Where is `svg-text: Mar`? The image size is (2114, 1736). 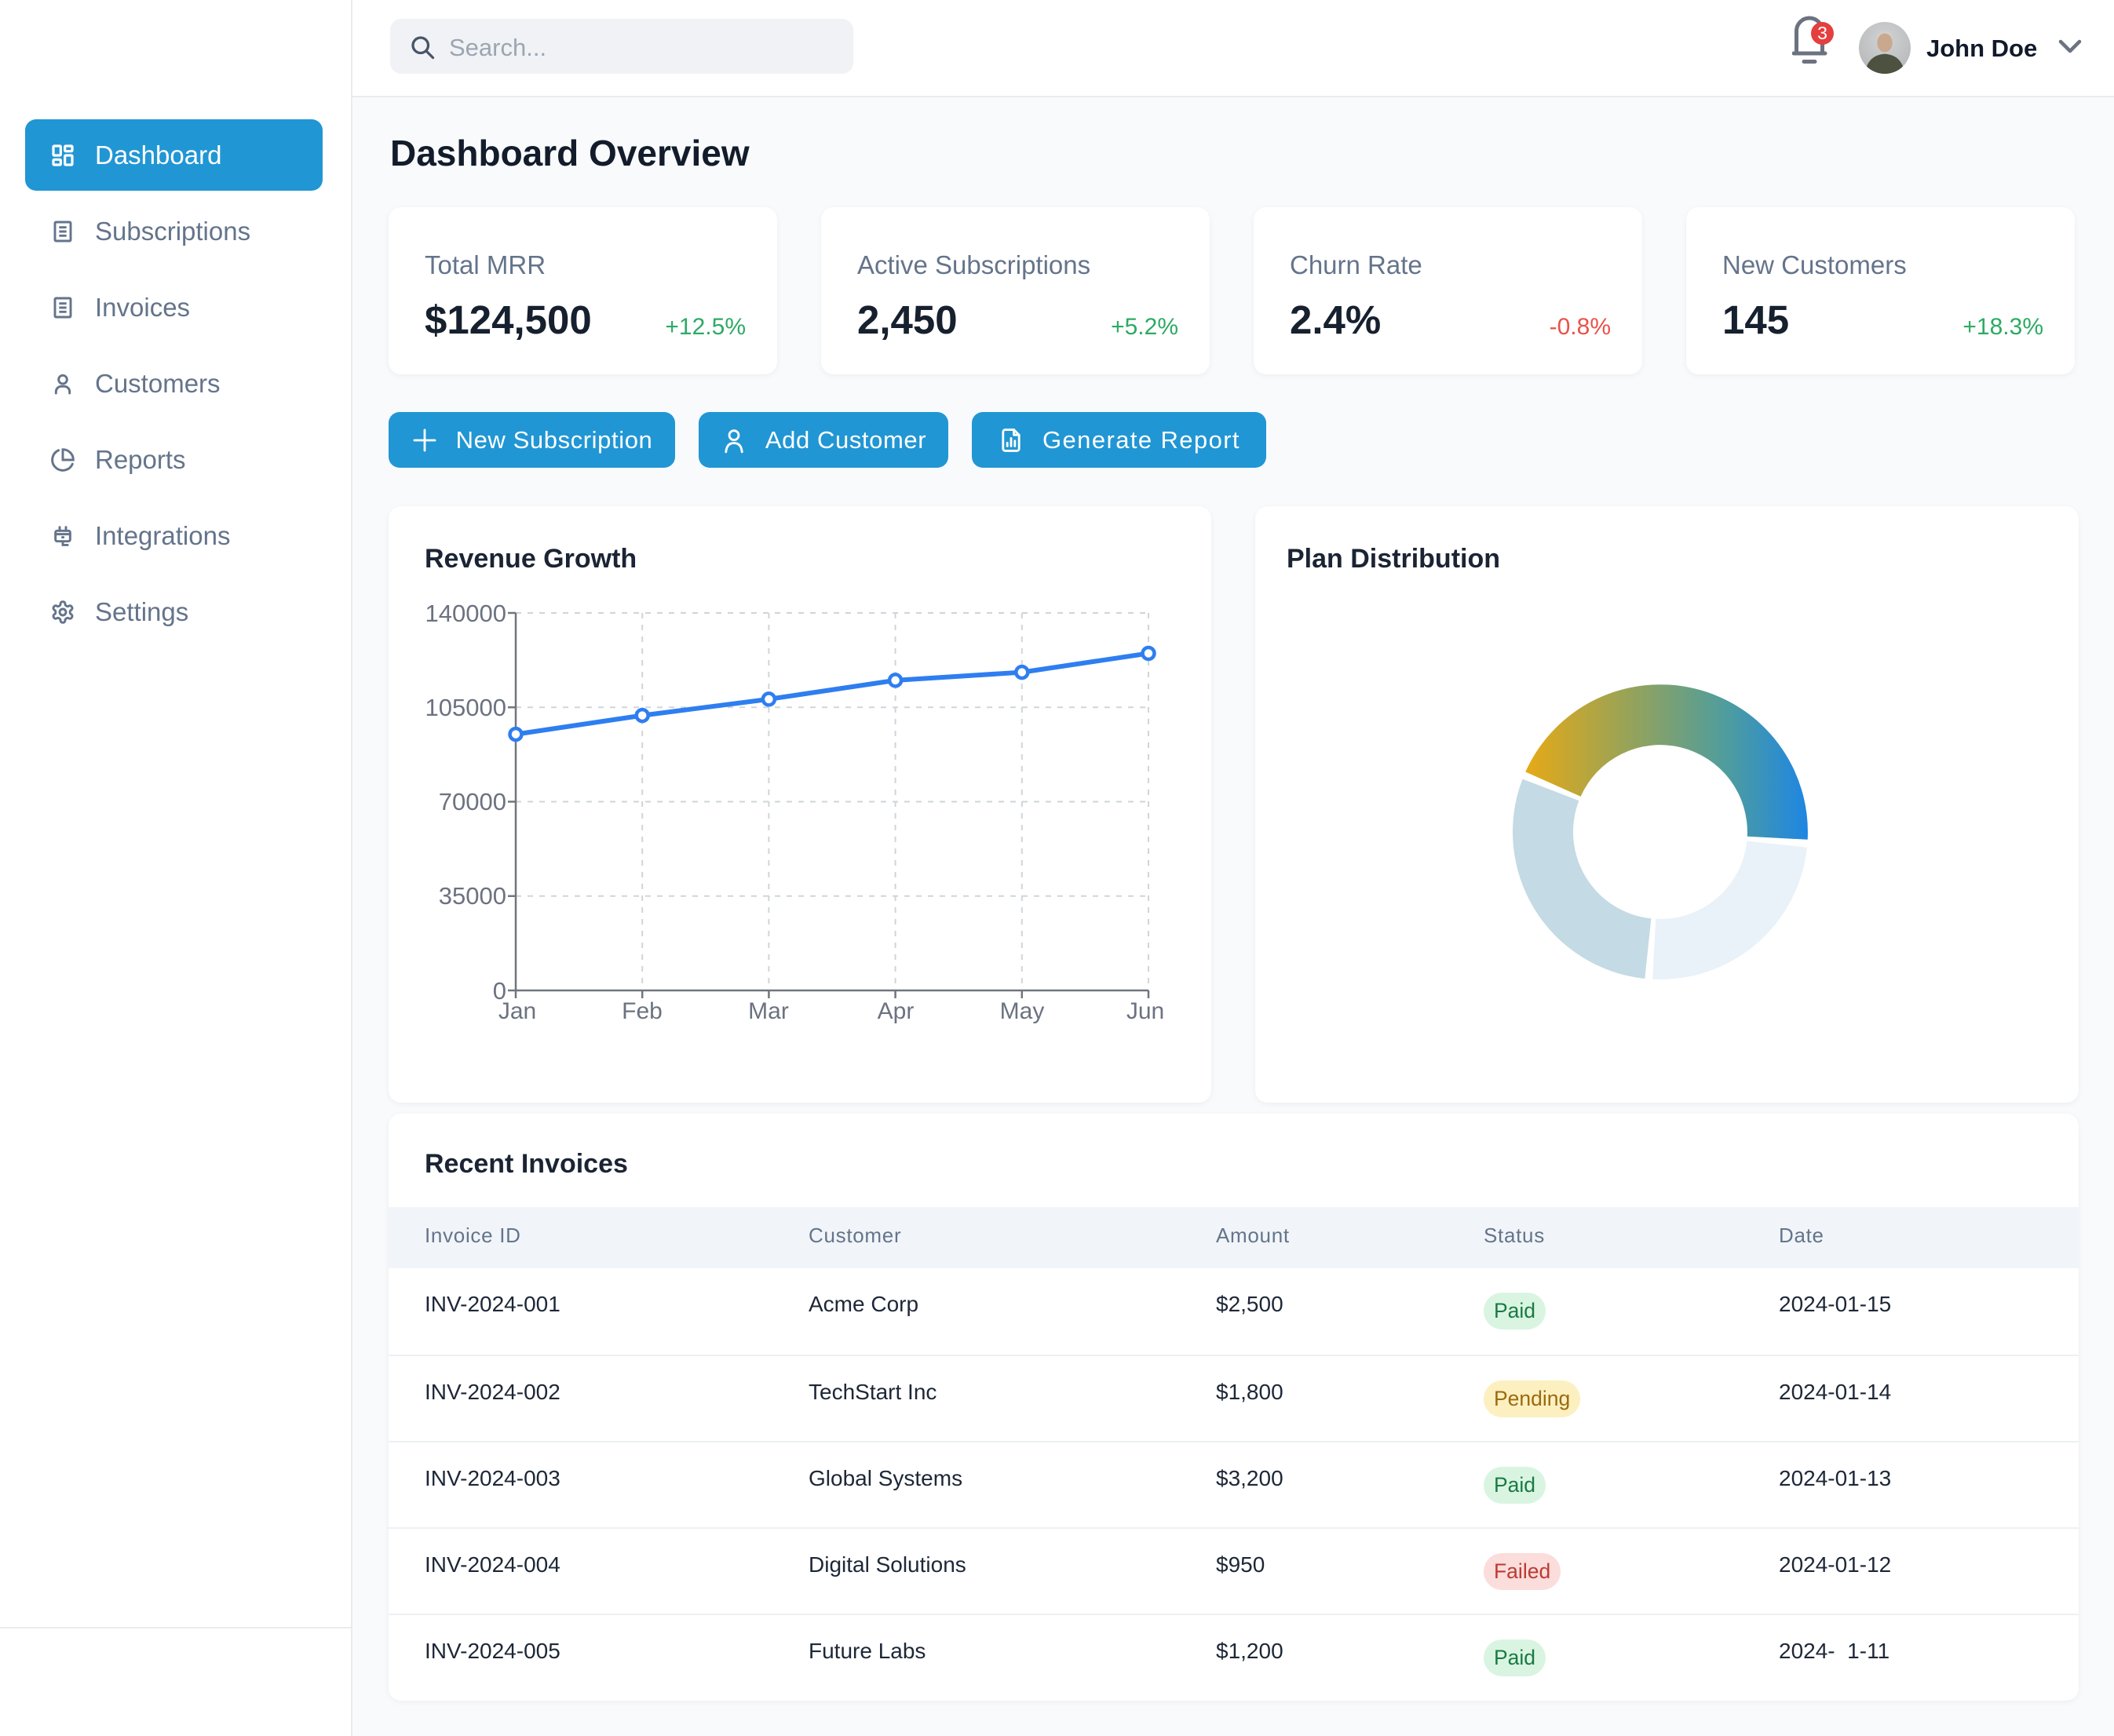 svg-text: Mar is located at coordinates (768, 1011).